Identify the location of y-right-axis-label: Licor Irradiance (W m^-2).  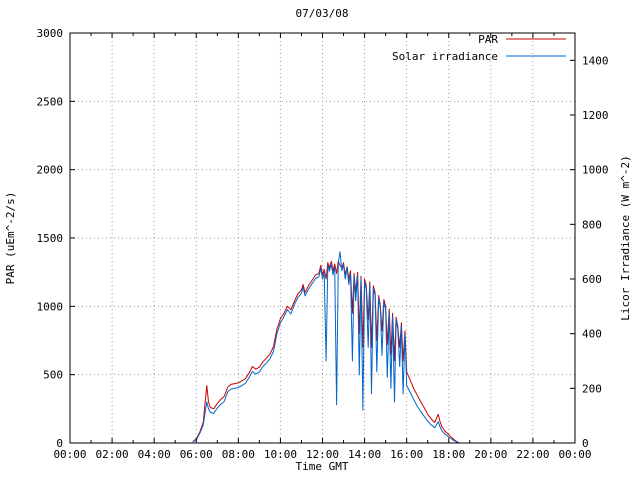
(625, 238).